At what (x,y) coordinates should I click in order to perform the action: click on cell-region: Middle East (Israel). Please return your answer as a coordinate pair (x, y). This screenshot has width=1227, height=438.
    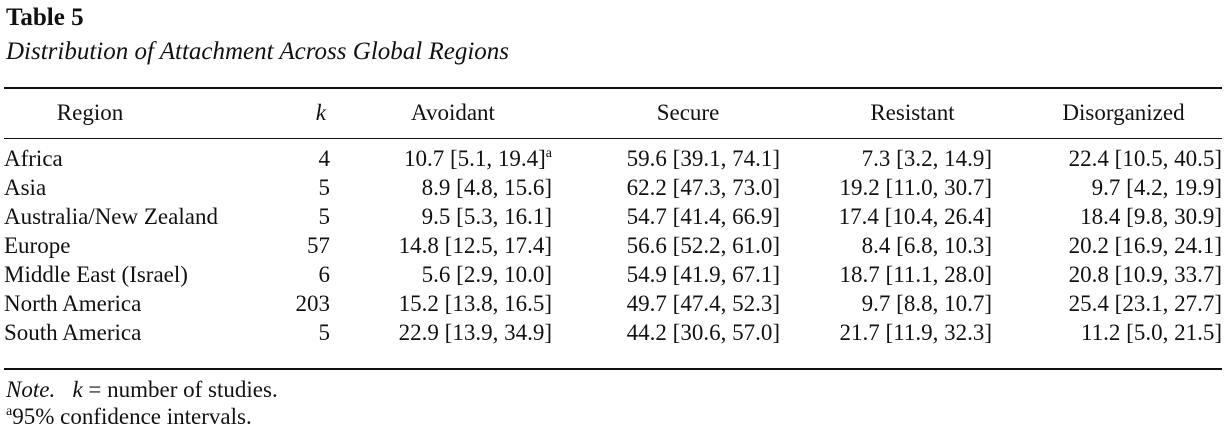
    Looking at the image, I should click on (140, 274).